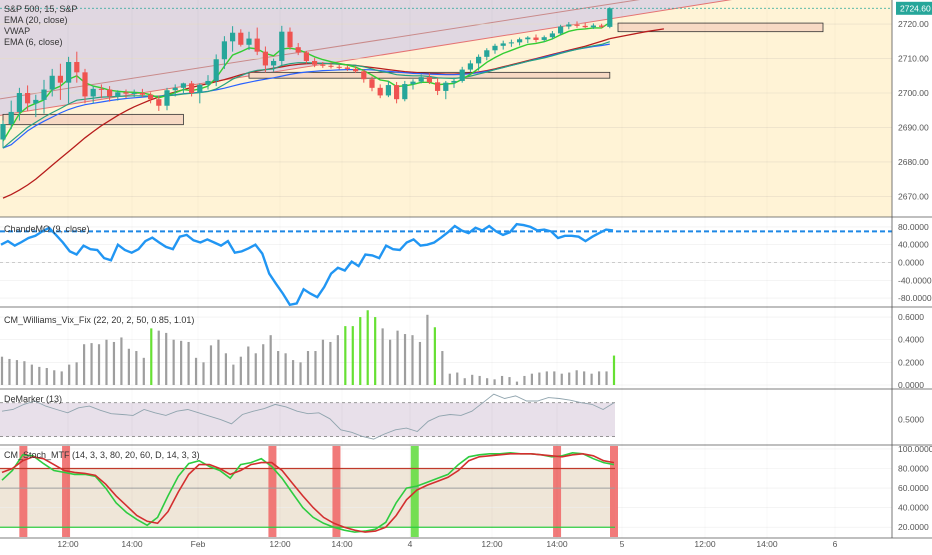 This screenshot has width=932, height=555. I want to click on legend-vwap: VWAP, so click(17, 31).